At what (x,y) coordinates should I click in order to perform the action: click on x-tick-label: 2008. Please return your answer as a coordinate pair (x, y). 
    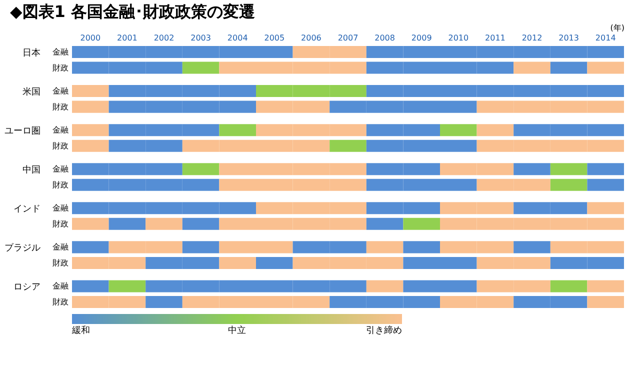
    Looking at the image, I should click on (384, 38).